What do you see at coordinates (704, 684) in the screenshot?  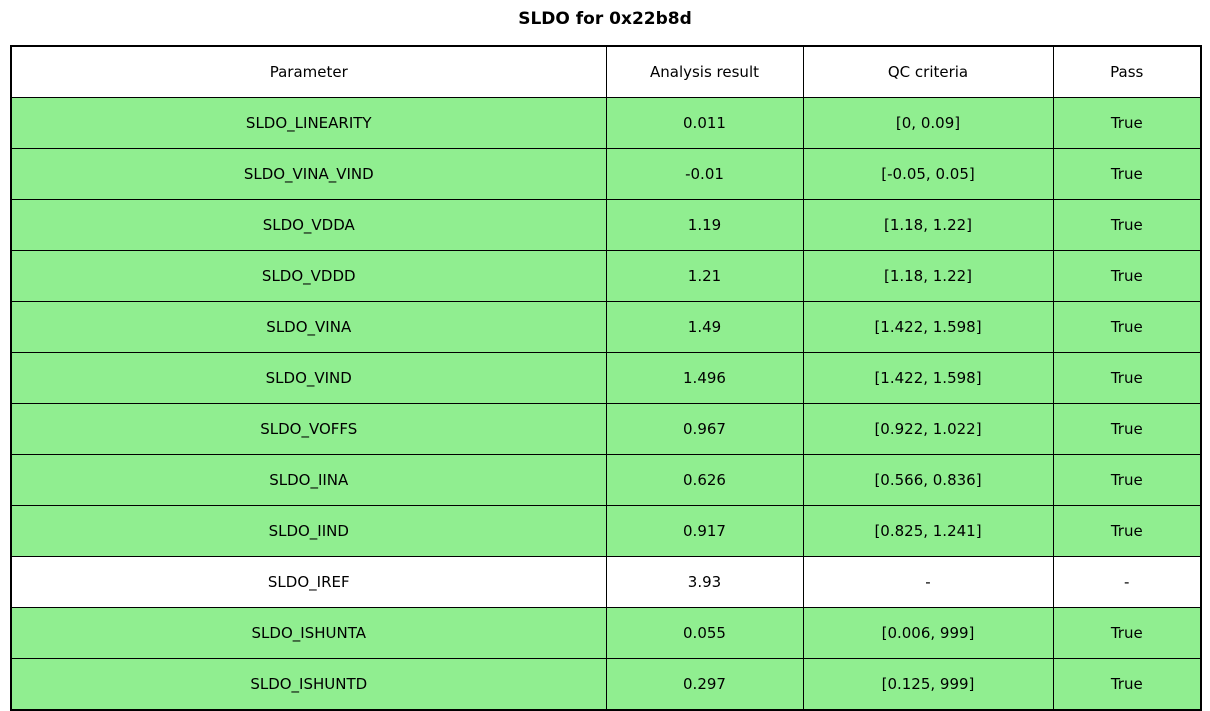 I see `result-cell: 0.297` at bounding box center [704, 684].